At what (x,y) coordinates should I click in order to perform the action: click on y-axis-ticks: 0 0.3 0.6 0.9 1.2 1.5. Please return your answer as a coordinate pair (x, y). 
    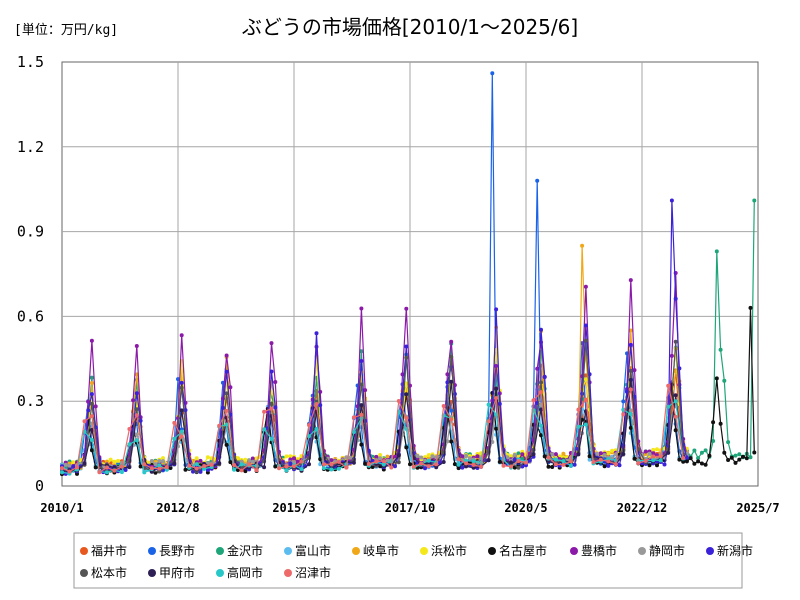
    Looking at the image, I should click on (30, 274).